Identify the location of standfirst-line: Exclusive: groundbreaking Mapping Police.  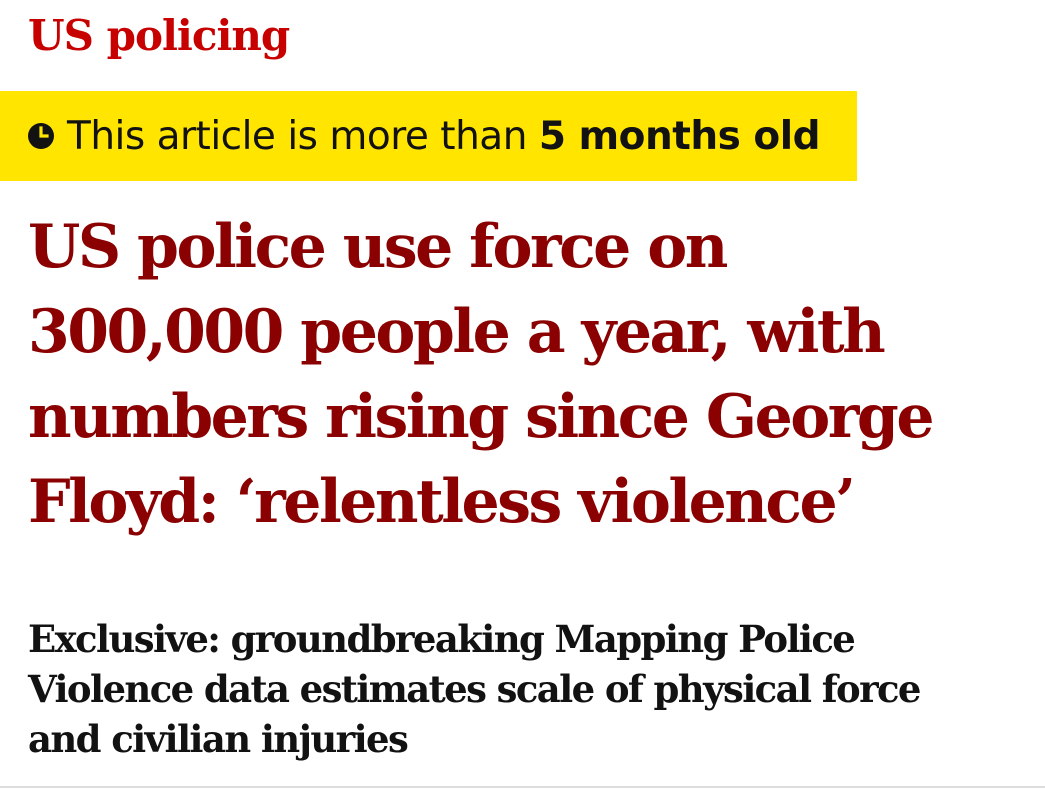
(442, 639).